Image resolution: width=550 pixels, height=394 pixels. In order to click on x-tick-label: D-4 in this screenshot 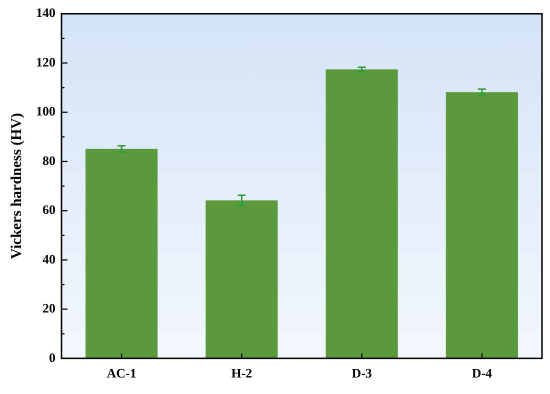, I will do `click(482, 373)`.